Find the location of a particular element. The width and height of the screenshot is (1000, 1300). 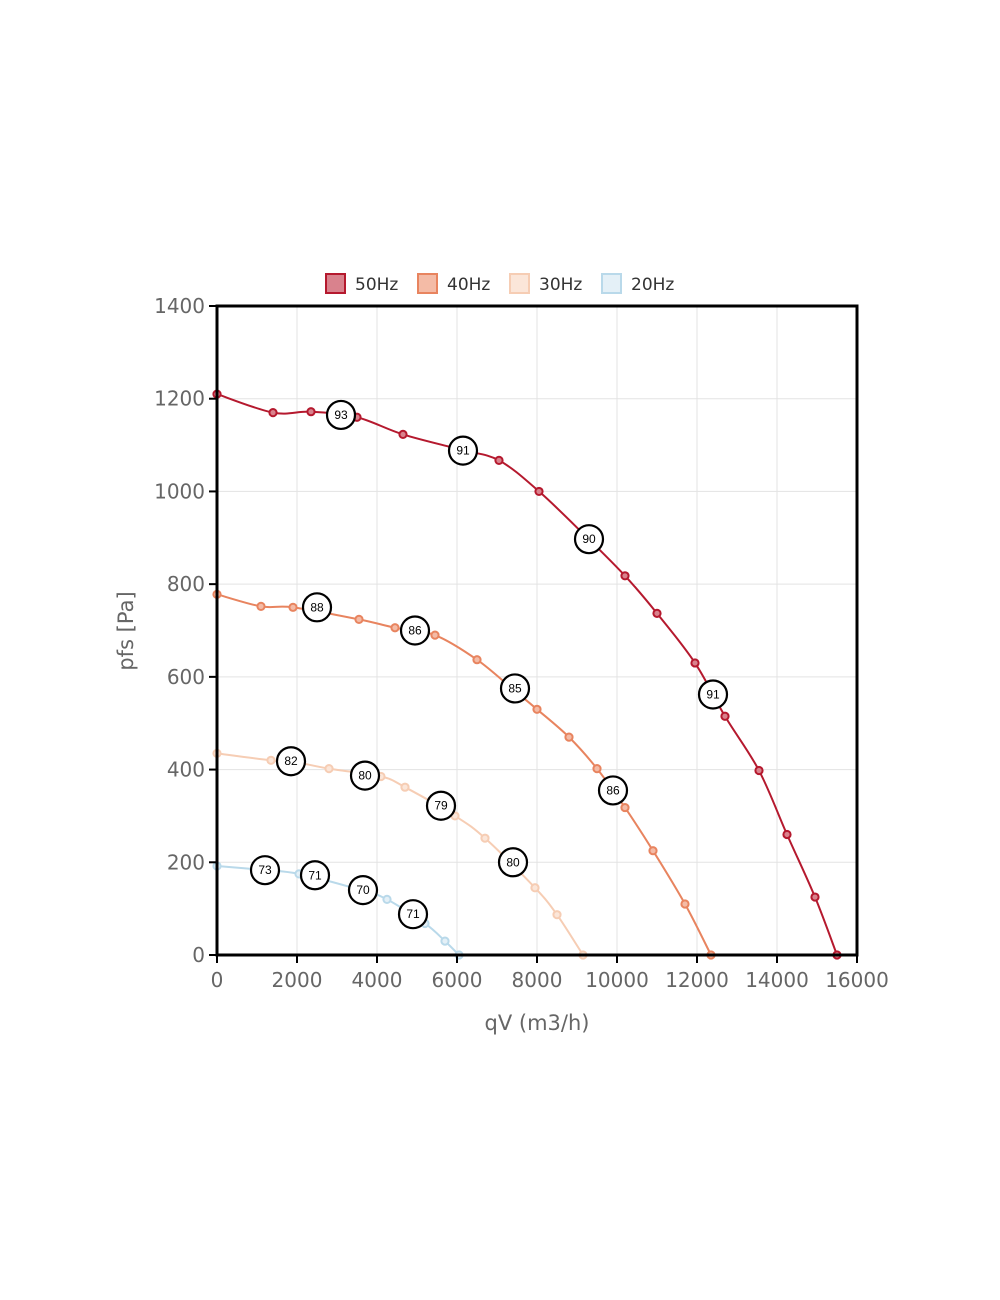

y-axis-title: pfs [Pa] is located at coordinates (126, 630).